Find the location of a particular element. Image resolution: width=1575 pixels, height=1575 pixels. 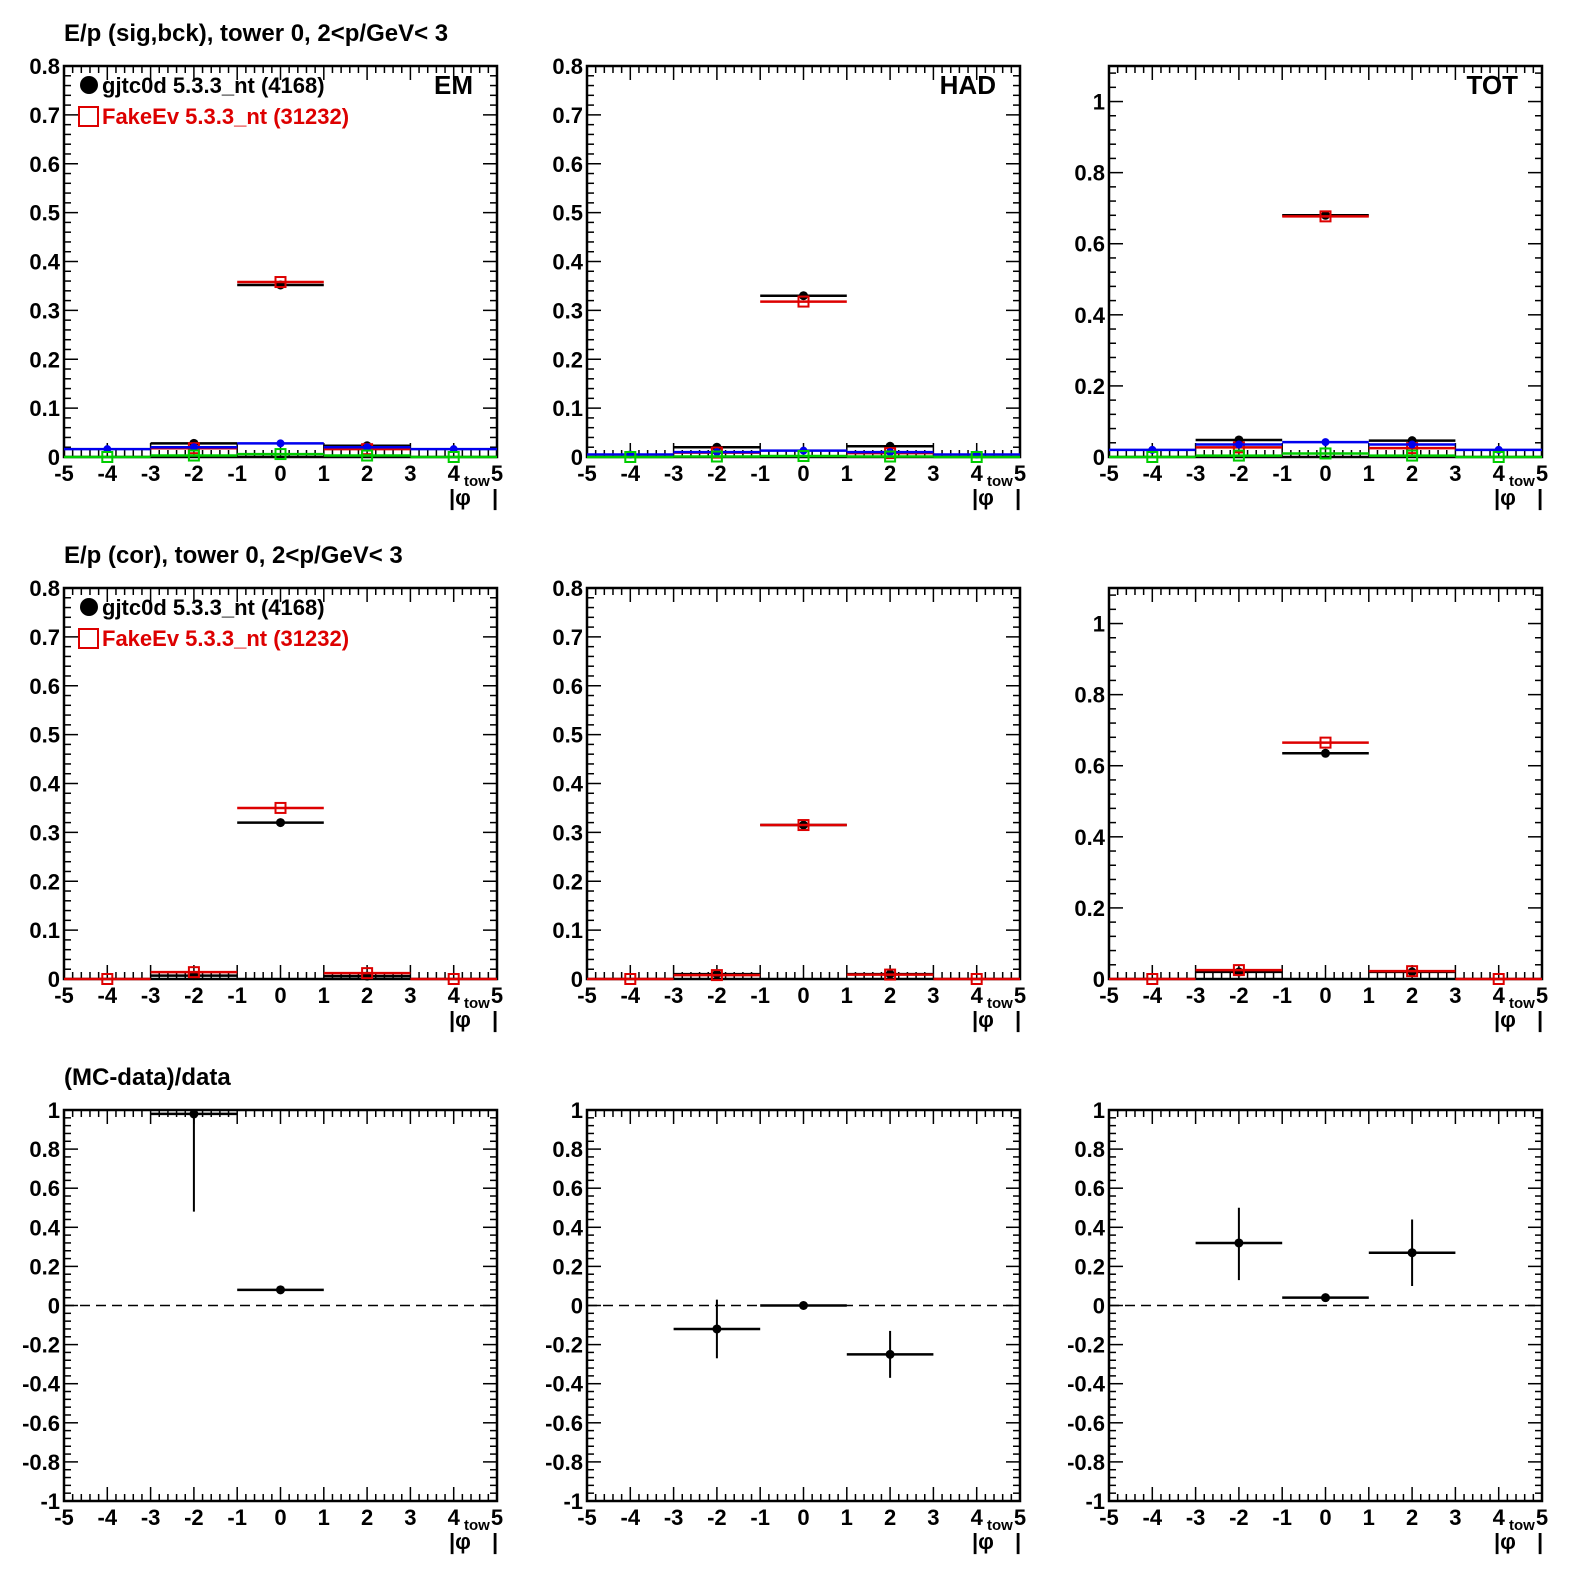

panel-2-1-xlabel: |φ is located at coordinates (983, 1541).